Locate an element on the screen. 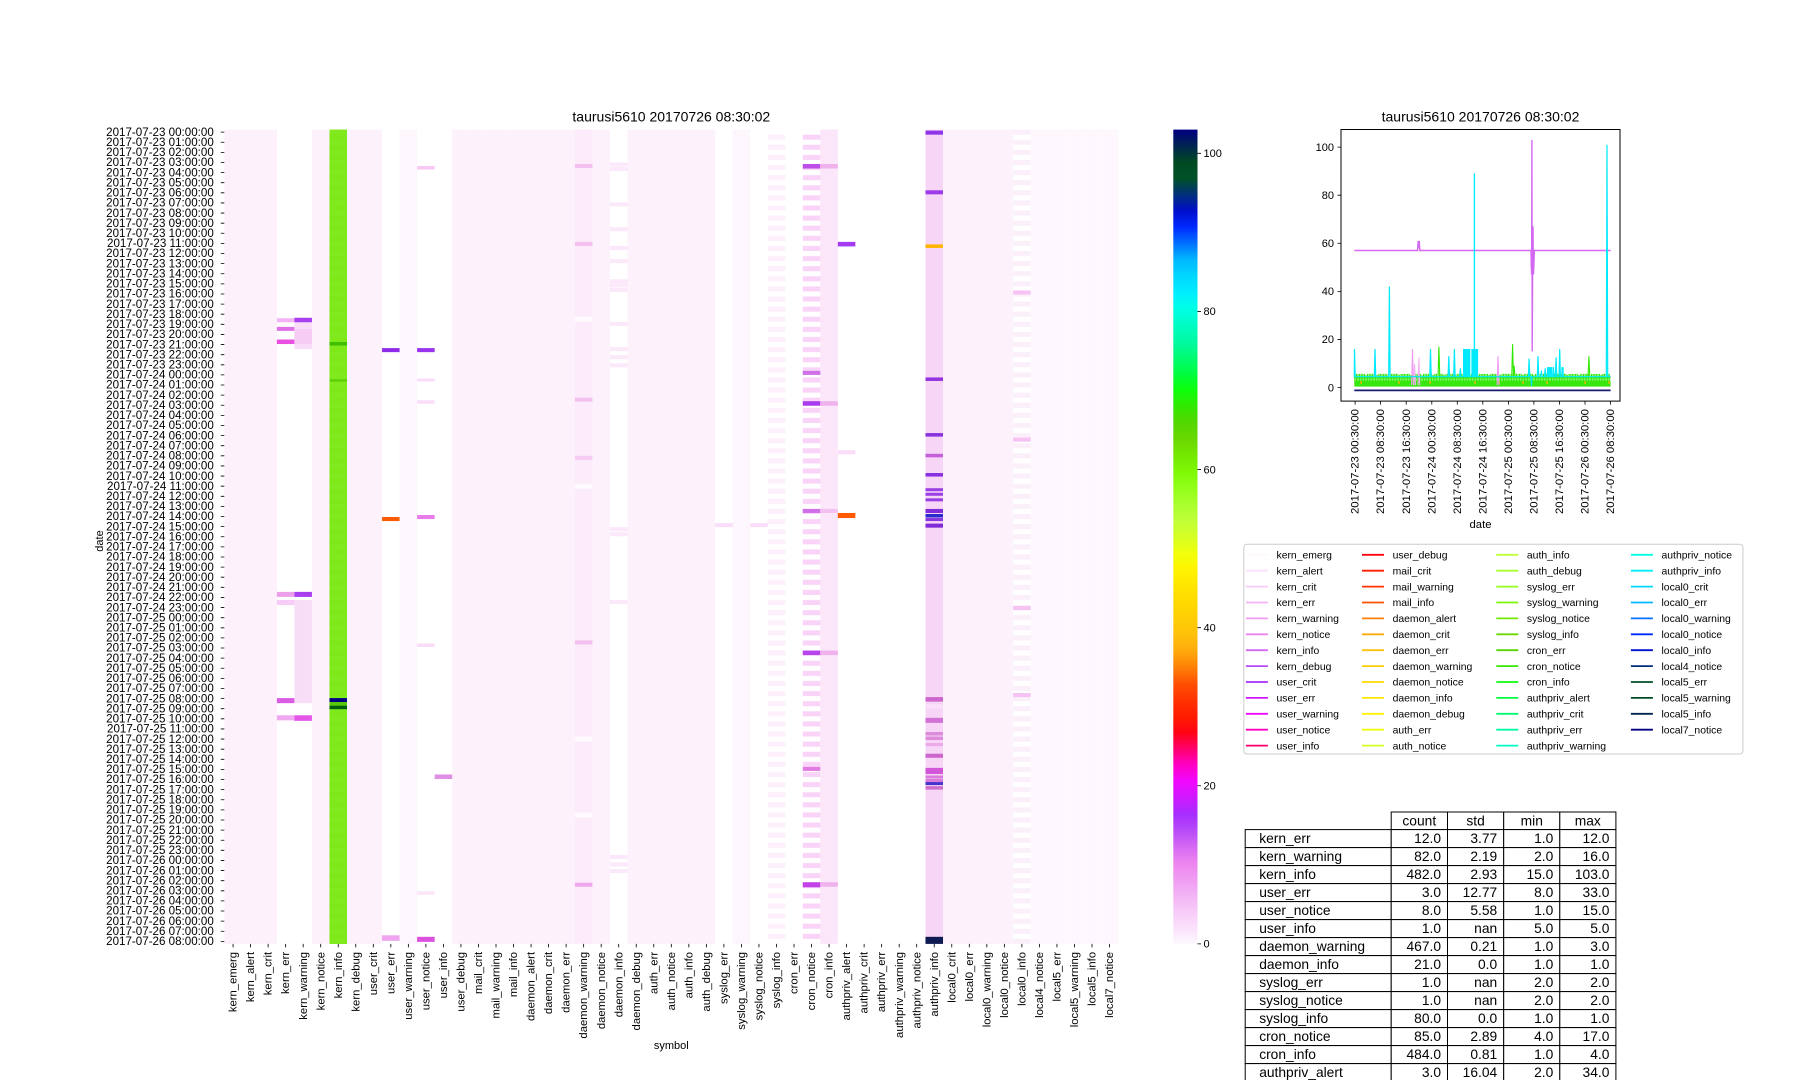 This screenshot has width=1800, height=1085. svg-text: 2017-07-23 16:30:00 is located at coordinates (1407, 461).